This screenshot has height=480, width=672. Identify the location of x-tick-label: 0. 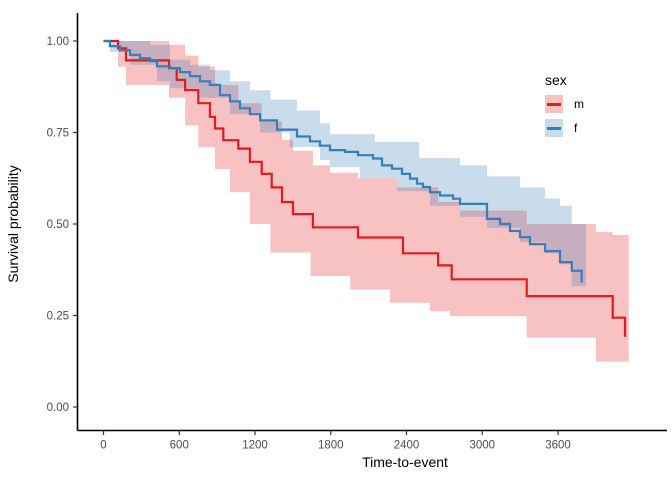
(103, 446).